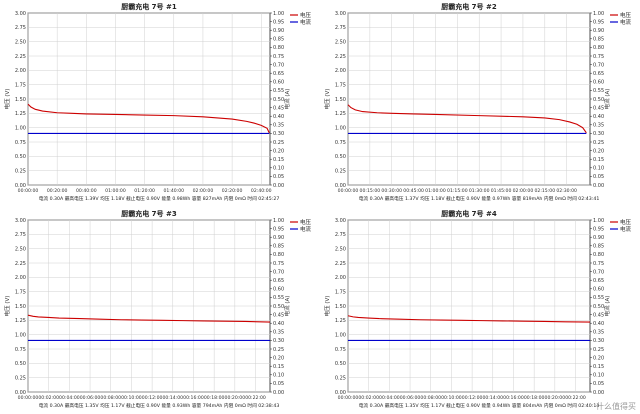  I want to click on y2-tick-label: 0.85, so click(598, 247).